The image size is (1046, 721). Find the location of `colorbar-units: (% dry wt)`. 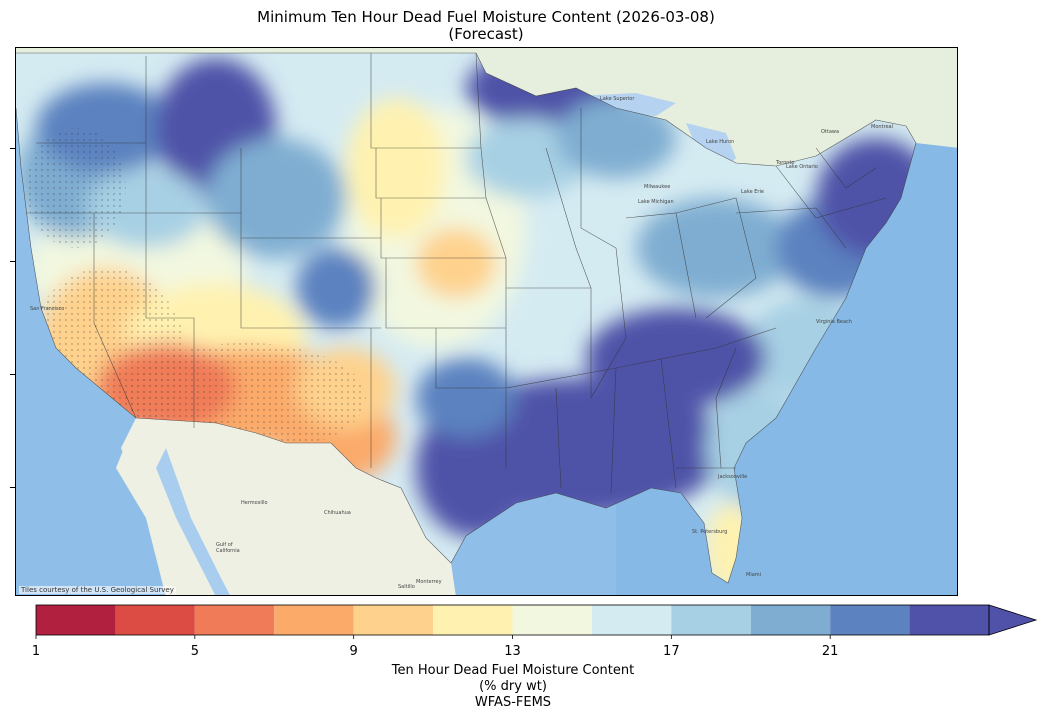

colorbar-units: (% dry wt) is located at coordinates (513, 686).